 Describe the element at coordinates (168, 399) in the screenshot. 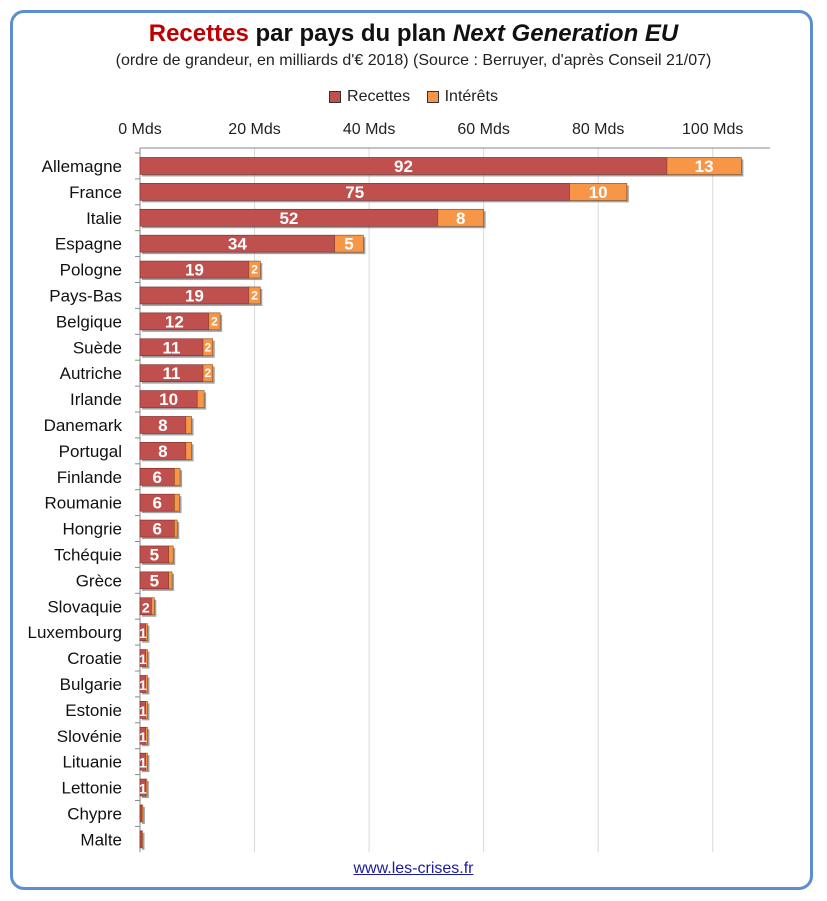

I see `data-label-recettes: 10` at that location.